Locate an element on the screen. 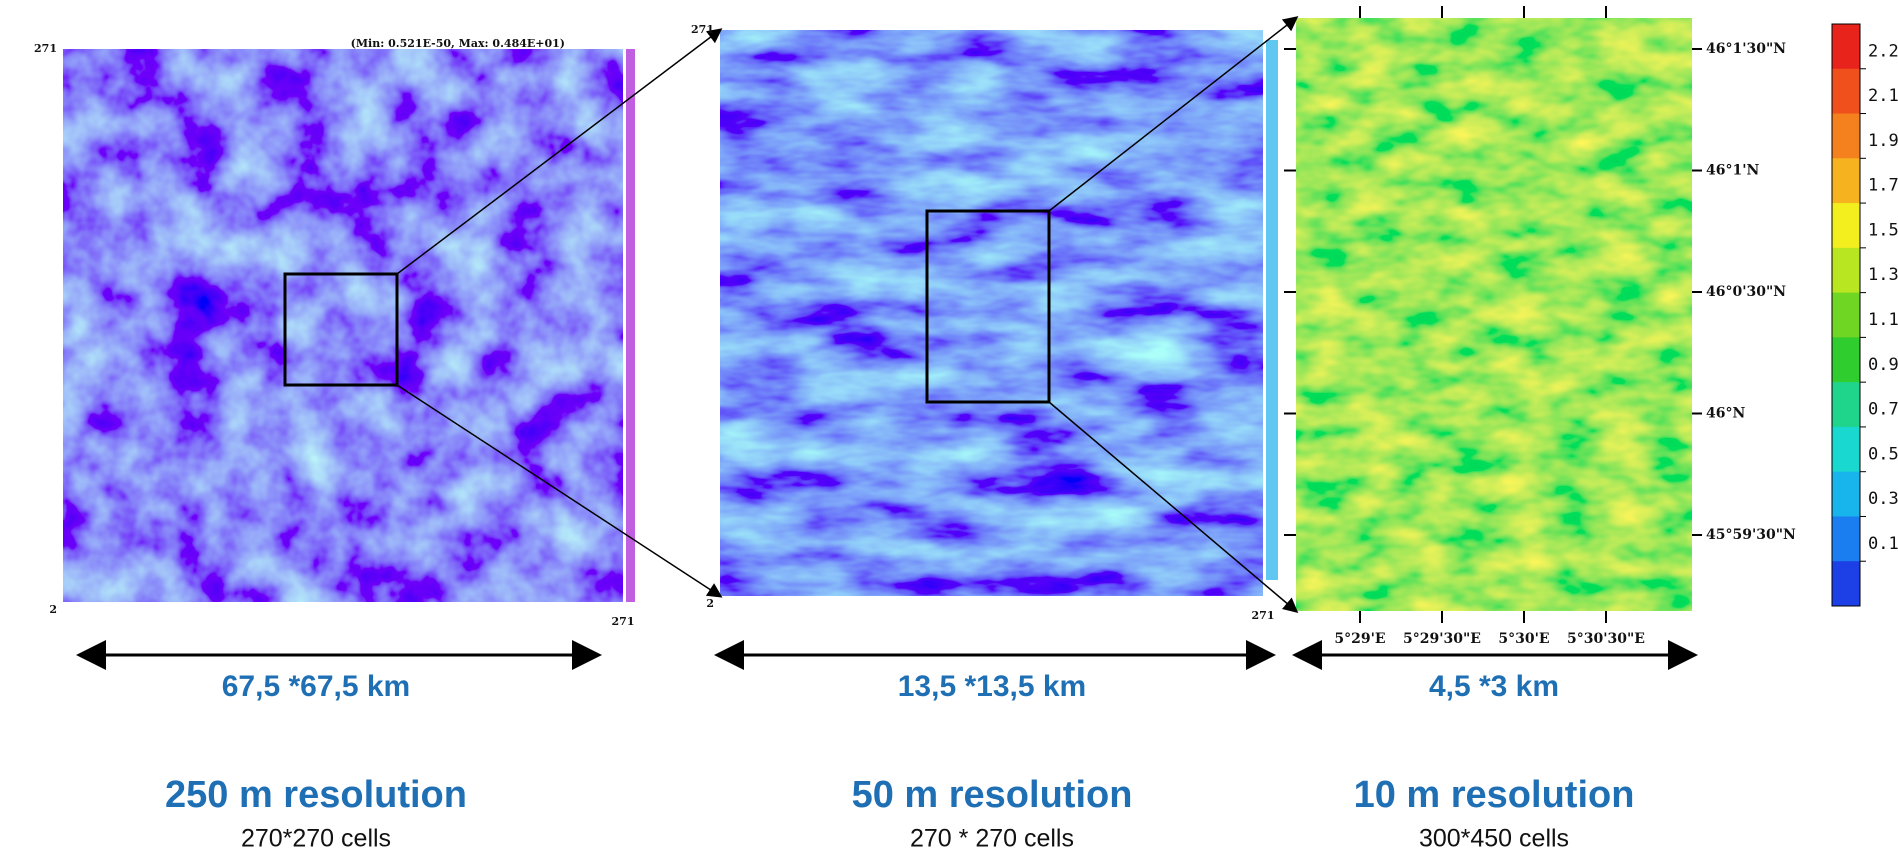 The height and width of the screenshot is (852, 1898). colorbar-label: 1.5 is located at coordinates (1883, 230).